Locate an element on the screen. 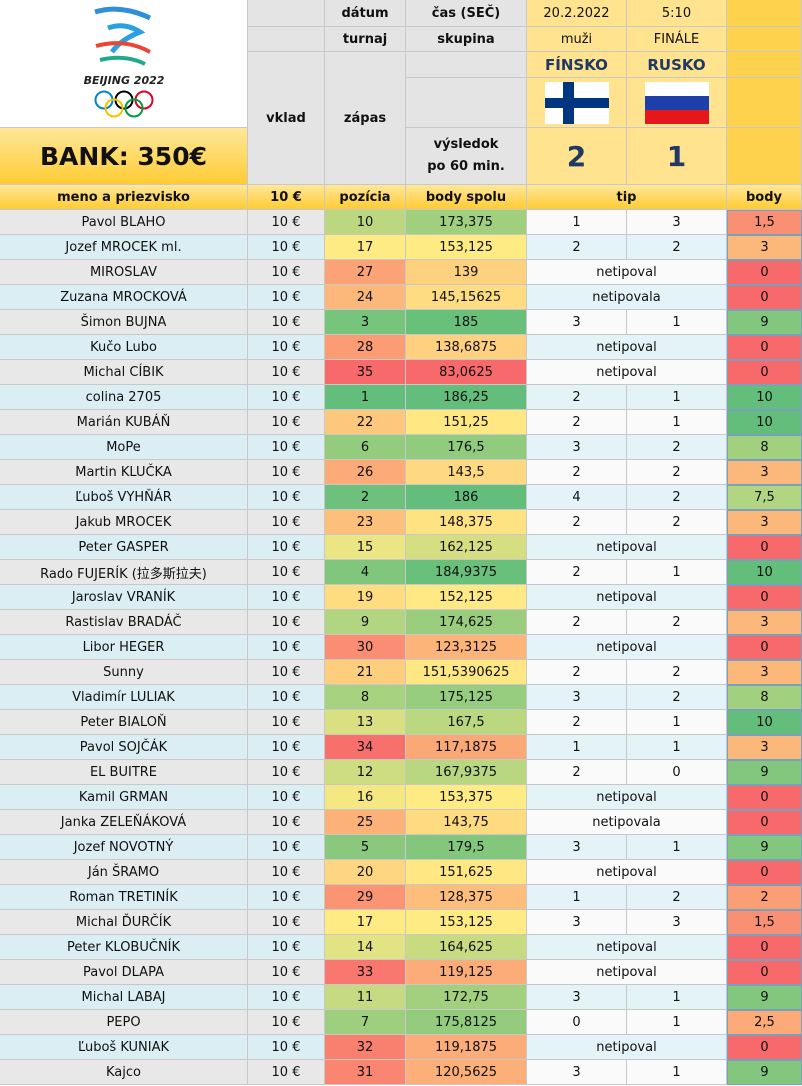  result-label-line: výsledok is located at coordinates (466, 144).